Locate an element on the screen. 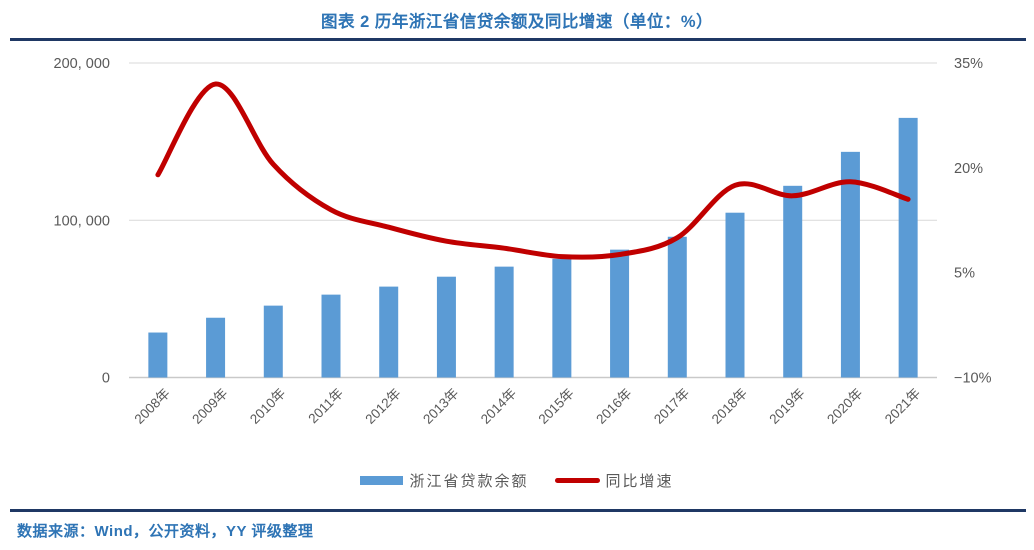  bar-2008年 is located at coordinates (158, 355).